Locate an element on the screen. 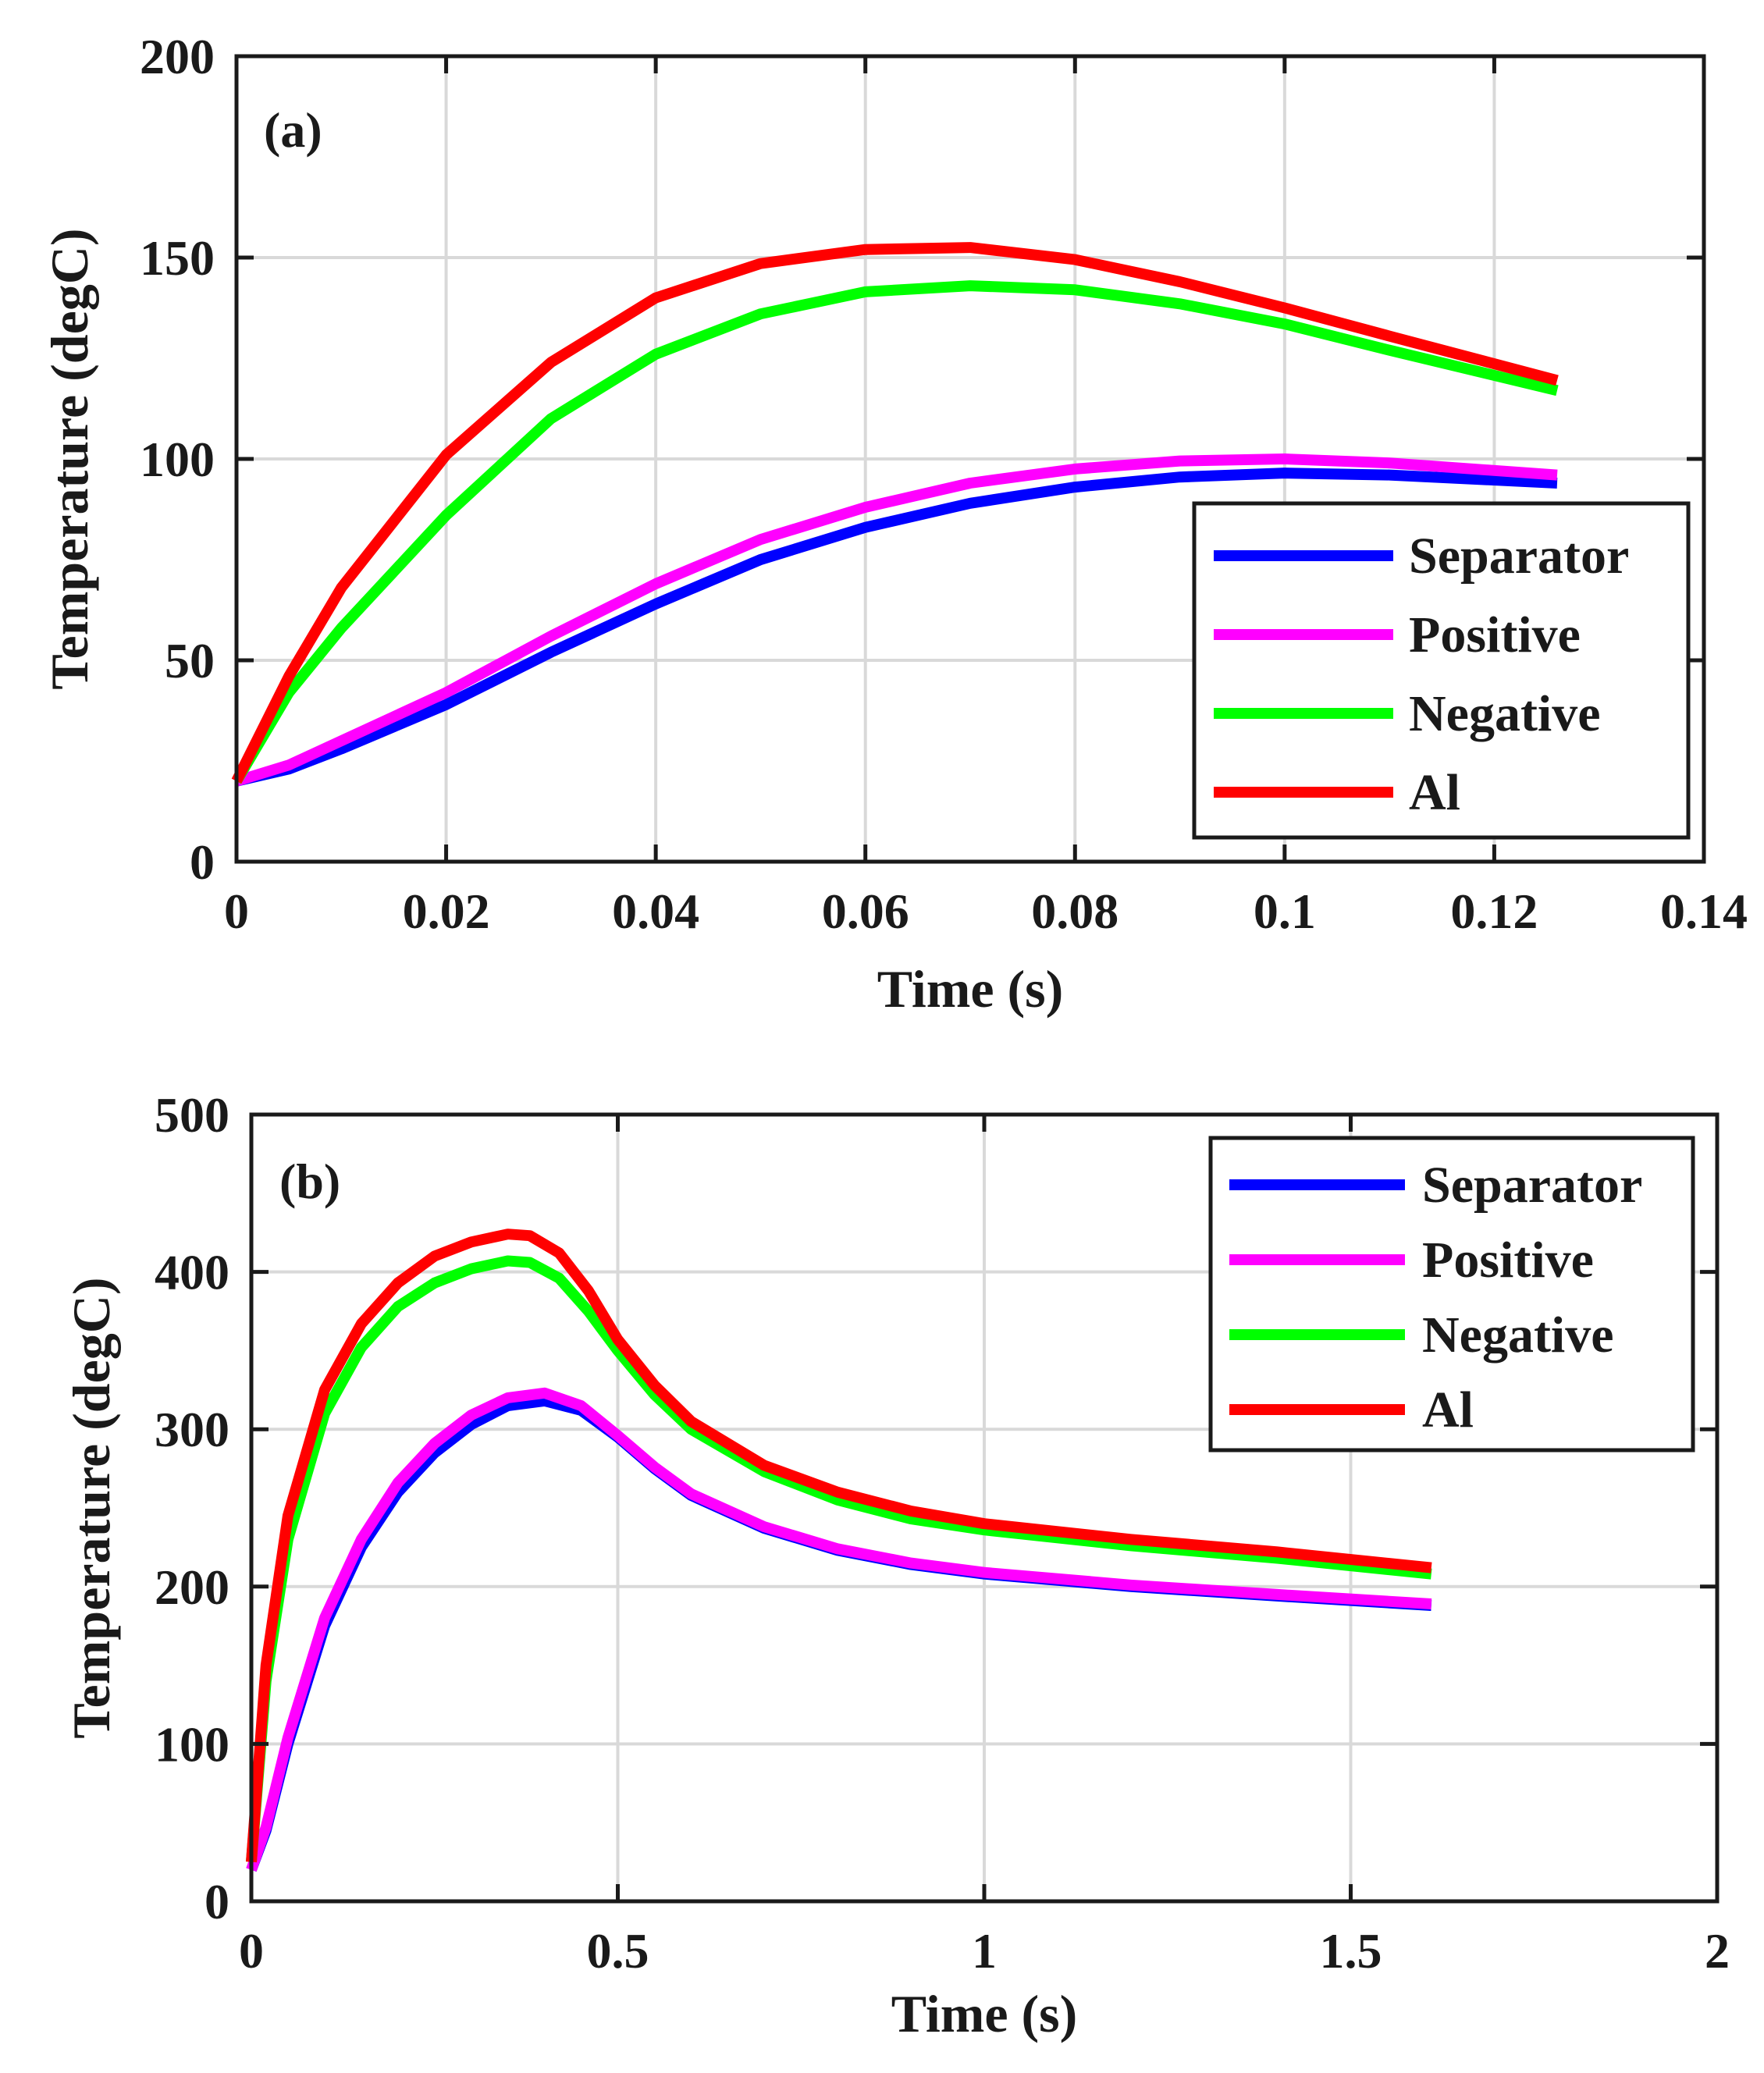  x-tick-label: 2 is located at coordinates (1717, 1951).